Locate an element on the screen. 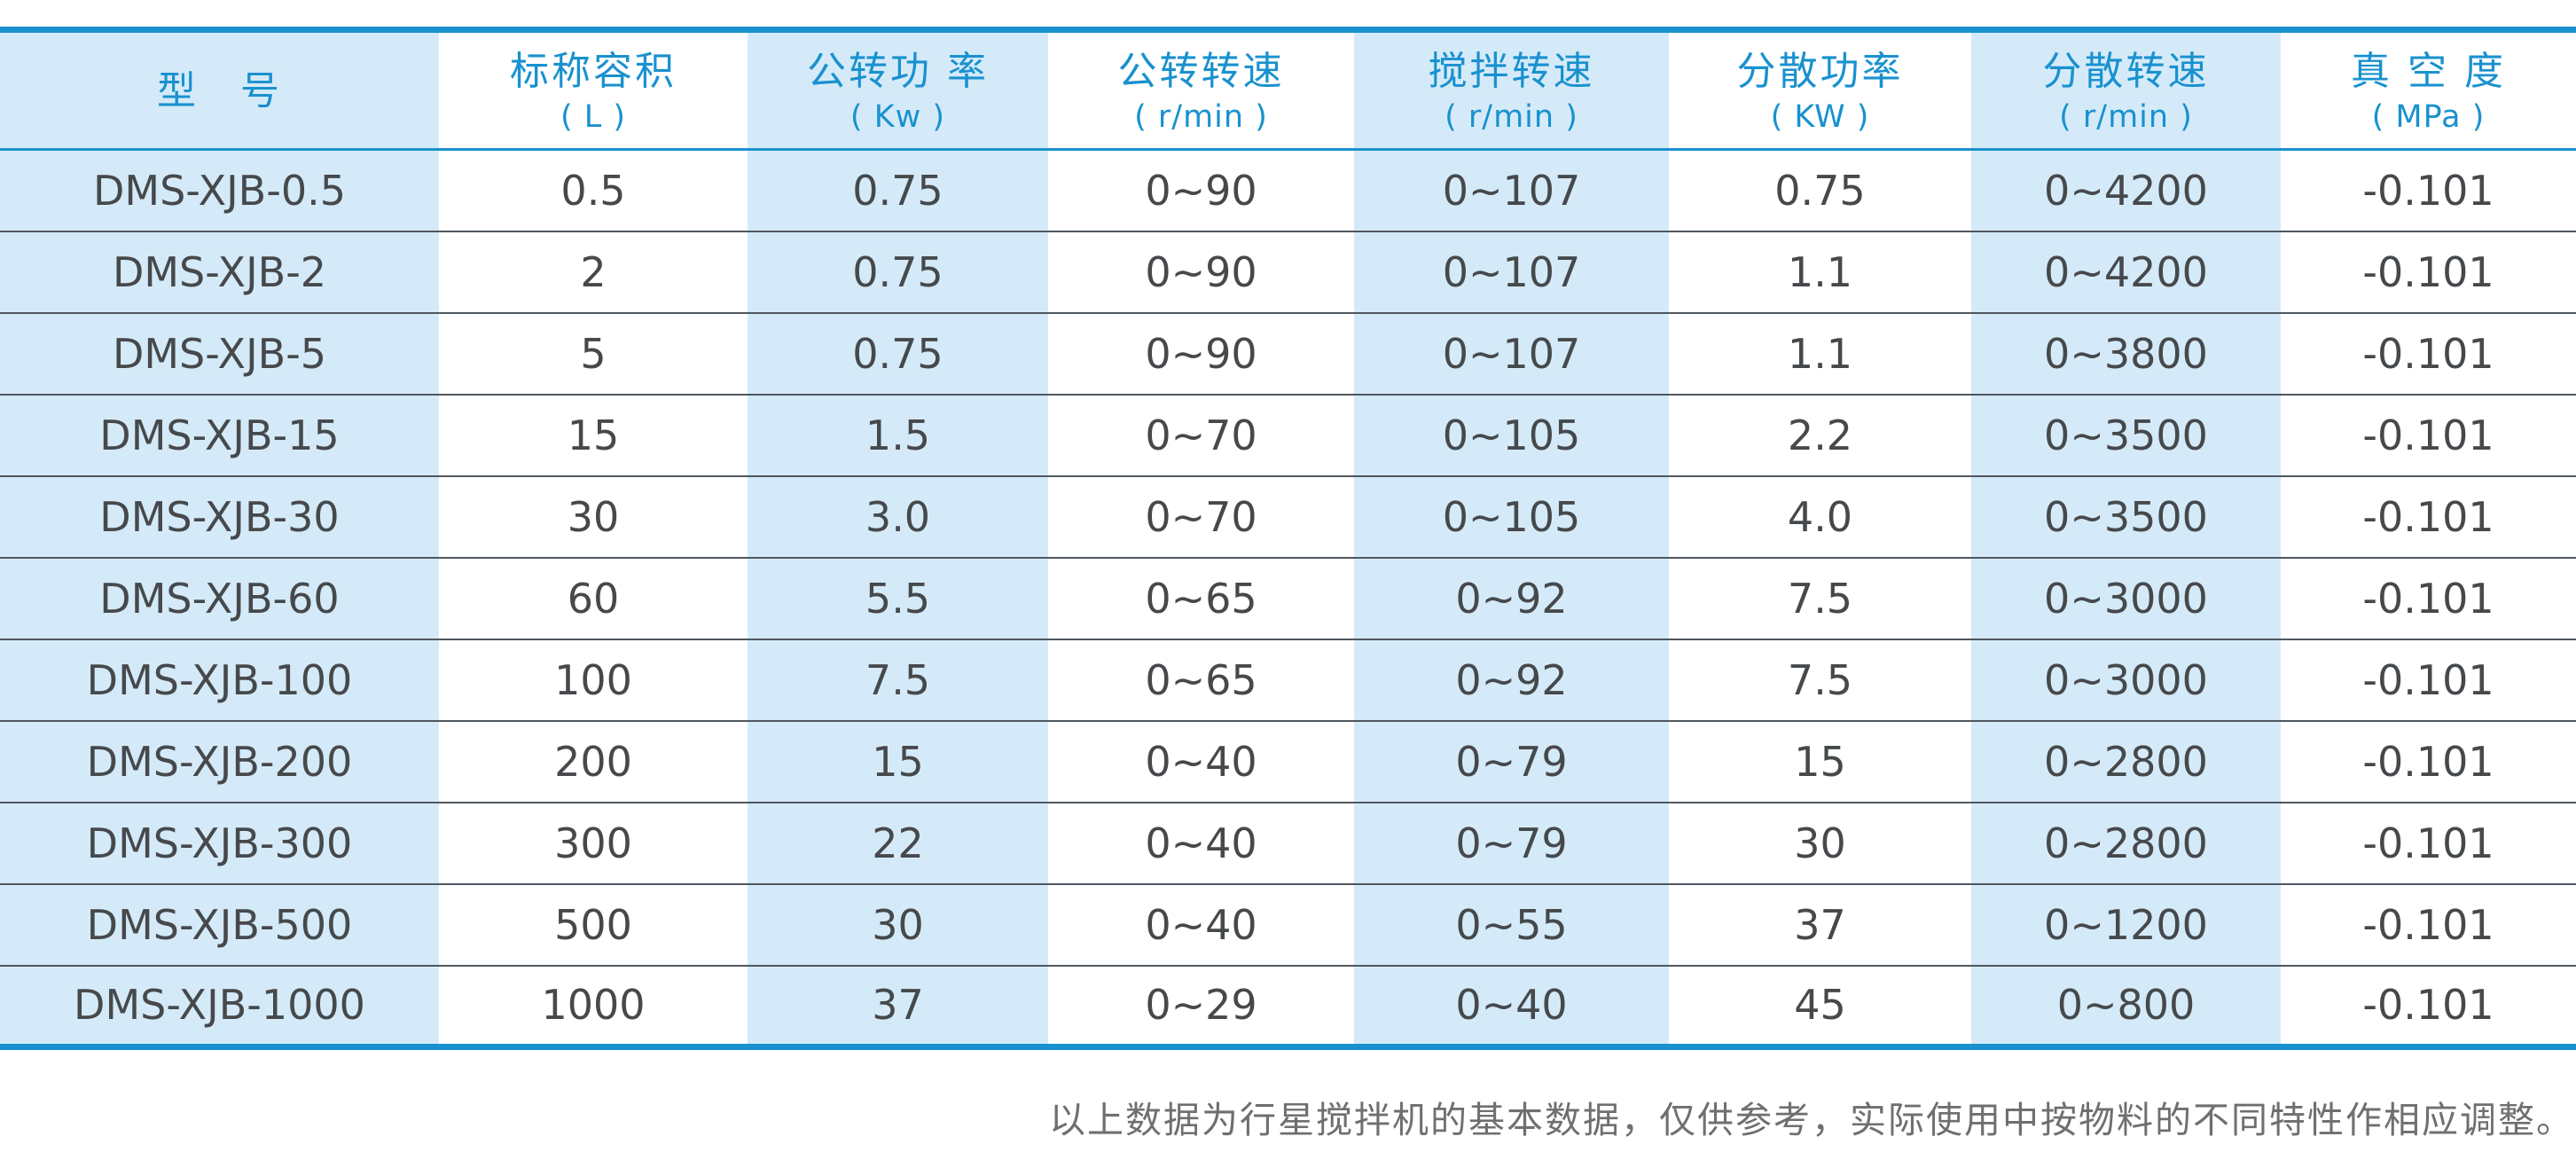 This screenshot has width=2576, height=1152. column-header-revolution-speed: 公转转速 ( r/min ) is located at coordinates (1201, 90).